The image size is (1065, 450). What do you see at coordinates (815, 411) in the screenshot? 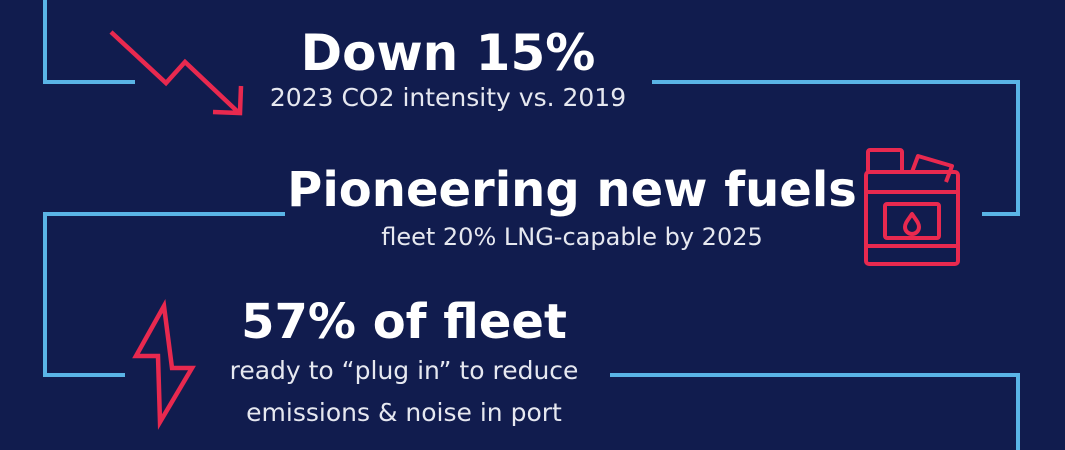
I see `connector-line-right-lower` at bounding box center [815, 411].